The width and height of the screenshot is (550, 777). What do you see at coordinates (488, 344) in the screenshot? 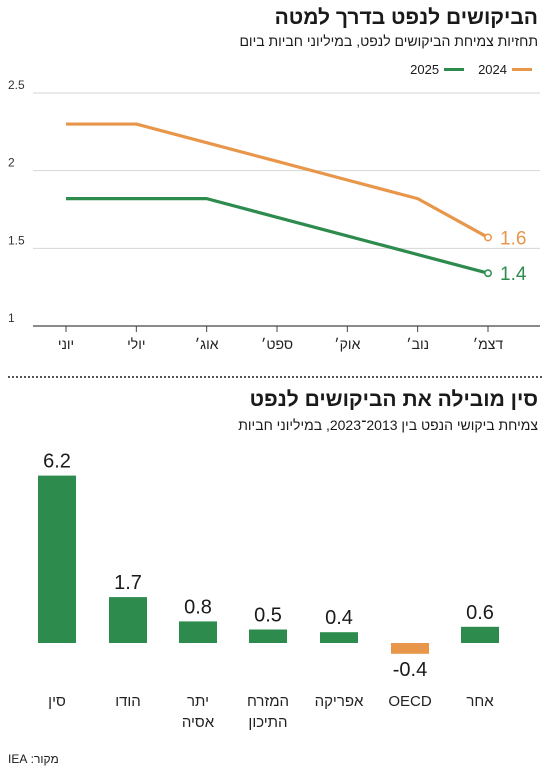
I see `x-tick-label: דצמ׳` at bounding box center [488, 344].